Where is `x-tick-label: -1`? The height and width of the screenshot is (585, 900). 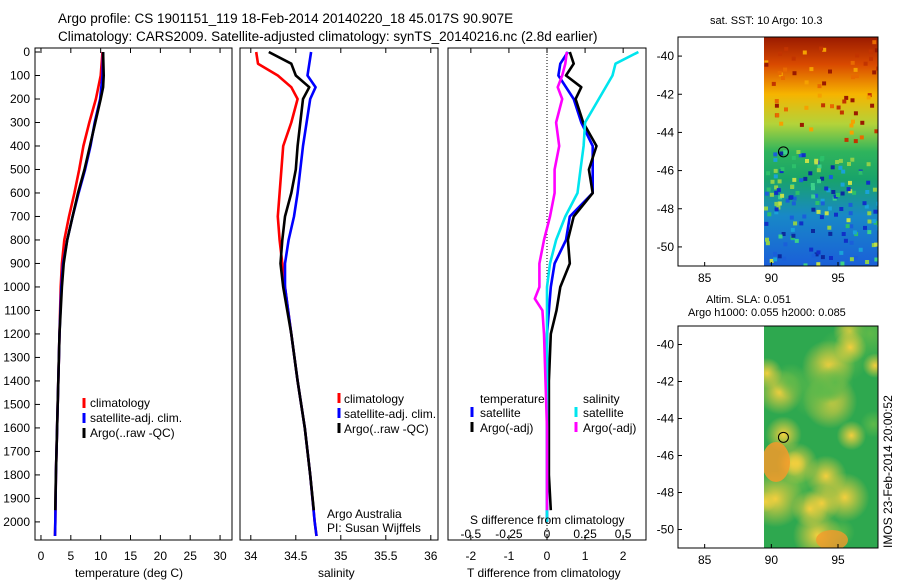 x-tick-label: -1 is located at coordinates (509, 556).